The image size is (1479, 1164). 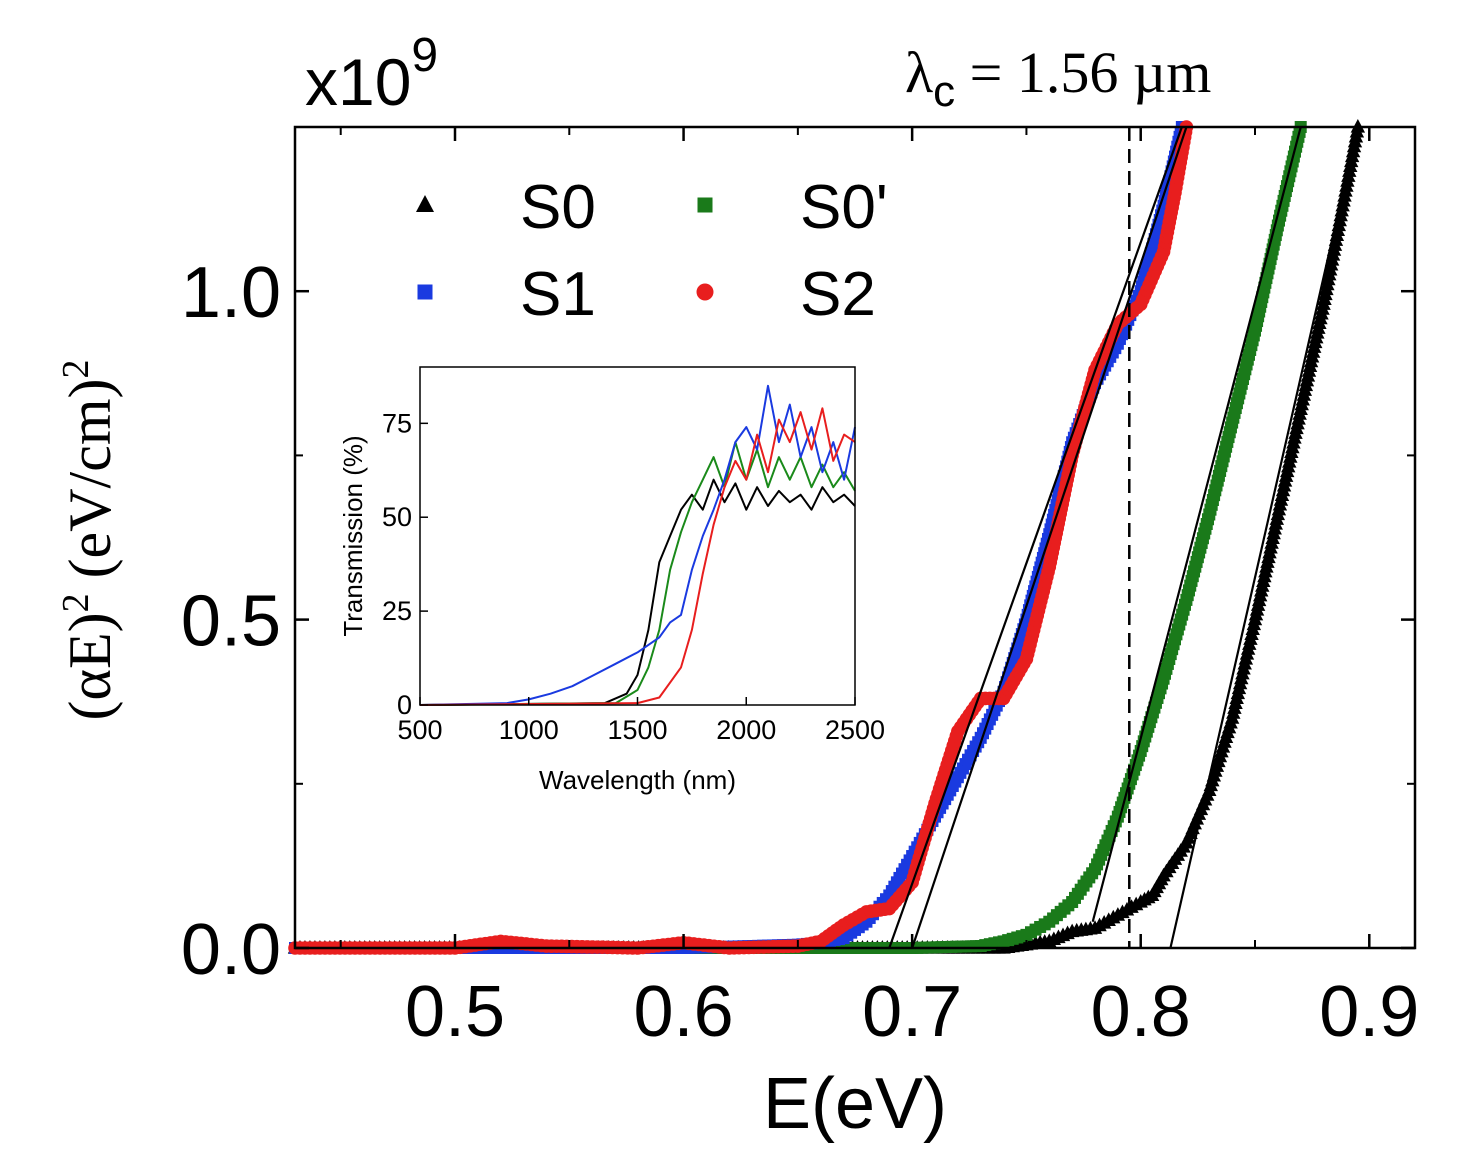 What do you see at coordinates (358, 82) in the screenshot?
I see `multiplier-base: x10` at bounding box center [358, 82].